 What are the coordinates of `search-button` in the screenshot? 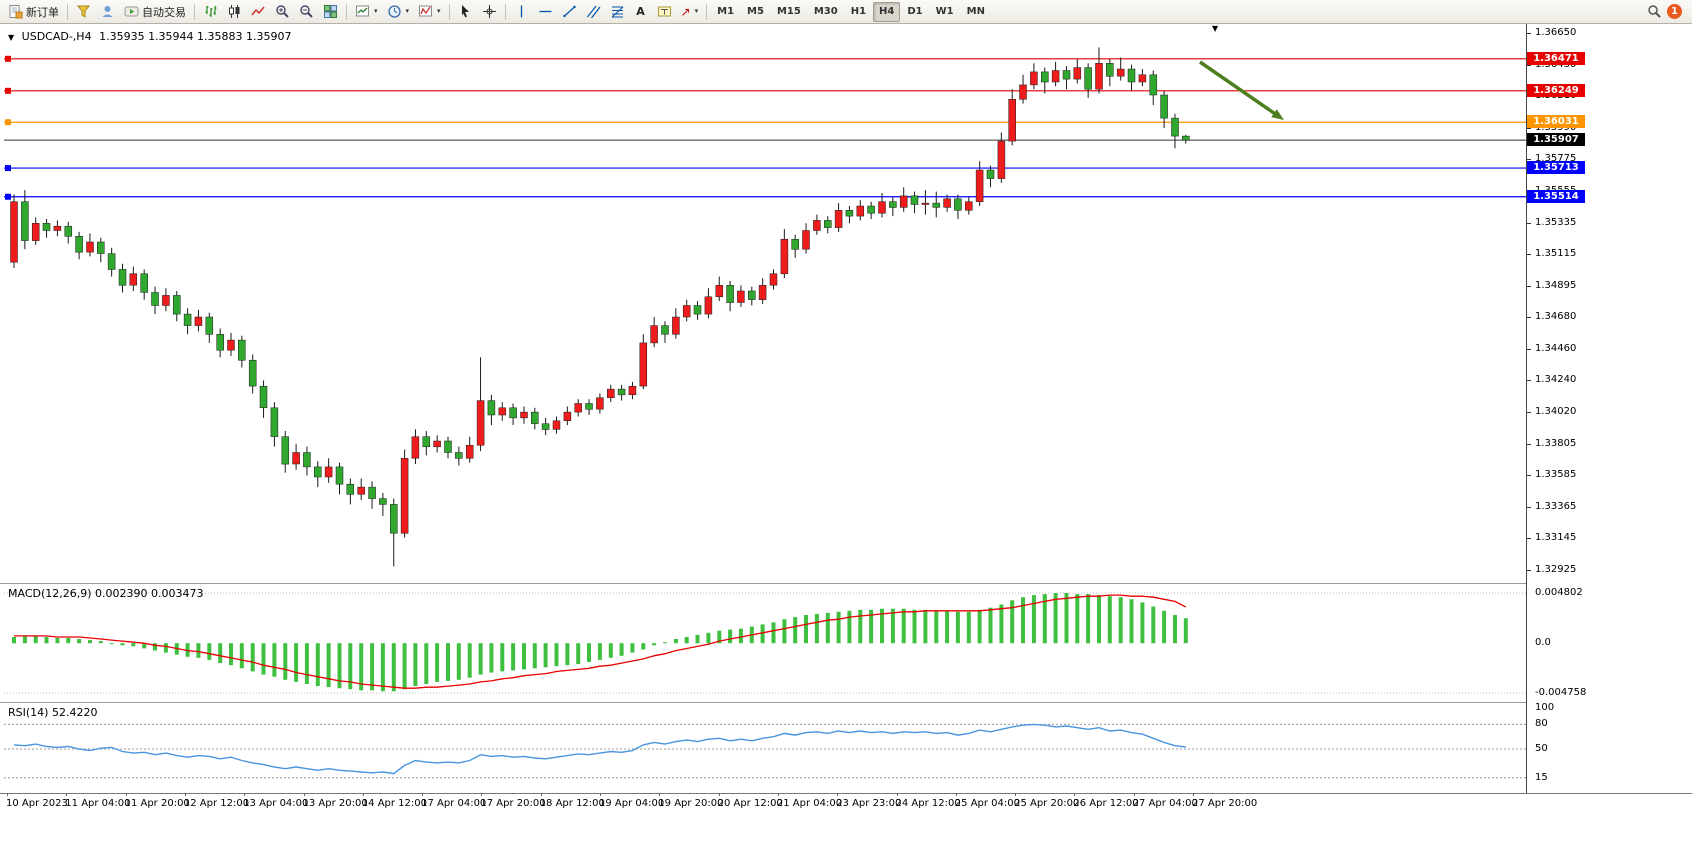 It's located at (1654, 12).